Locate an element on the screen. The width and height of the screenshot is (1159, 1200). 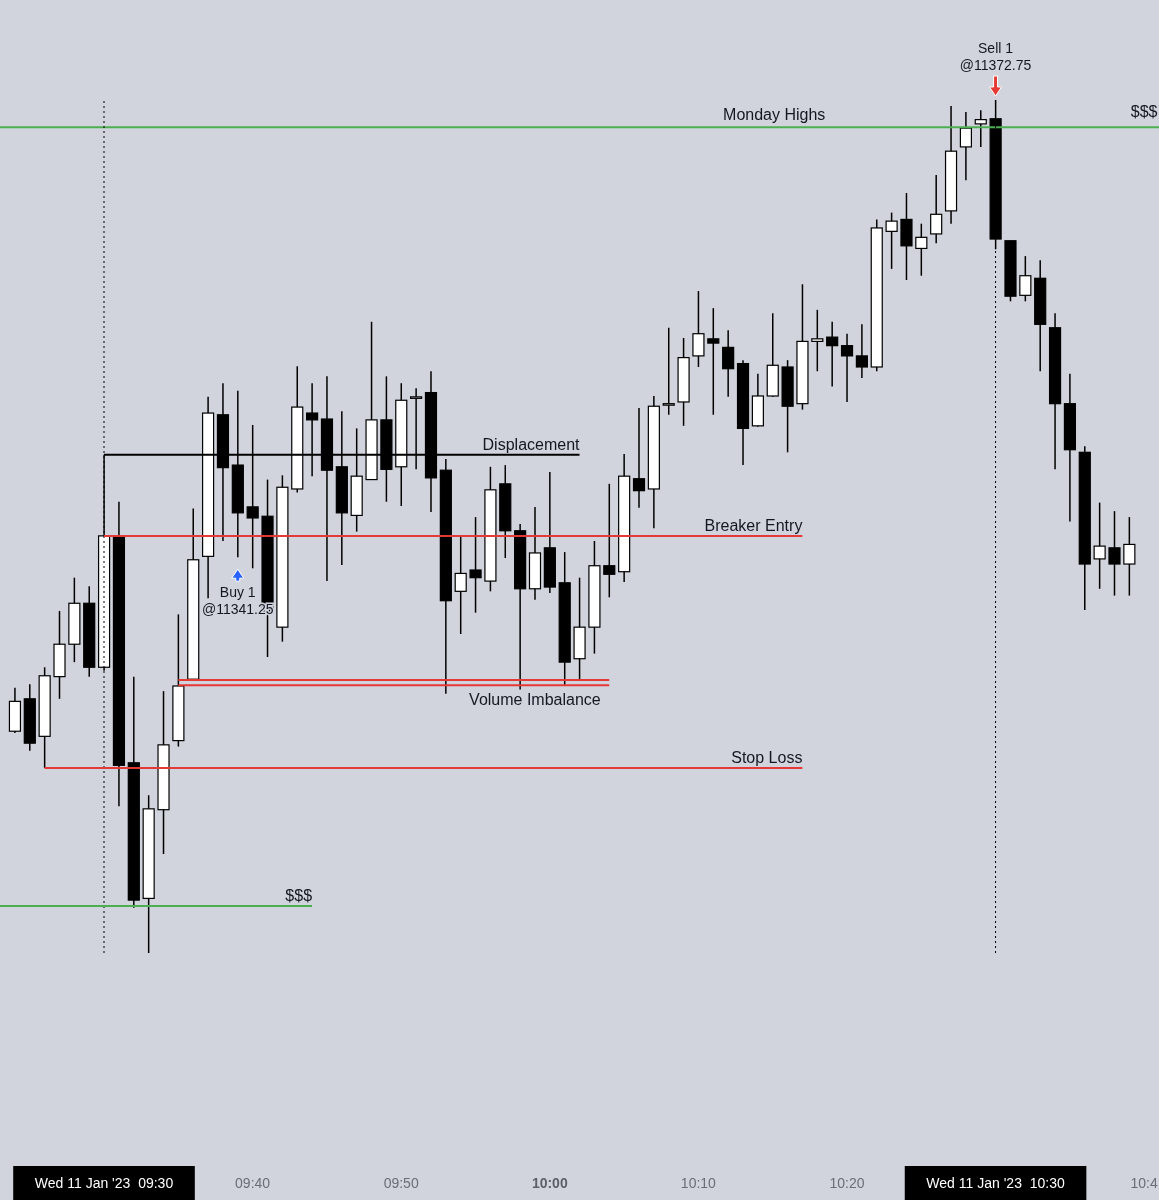
annotation: Sell 1 @11372.75 is located at coordinates (995, 56).